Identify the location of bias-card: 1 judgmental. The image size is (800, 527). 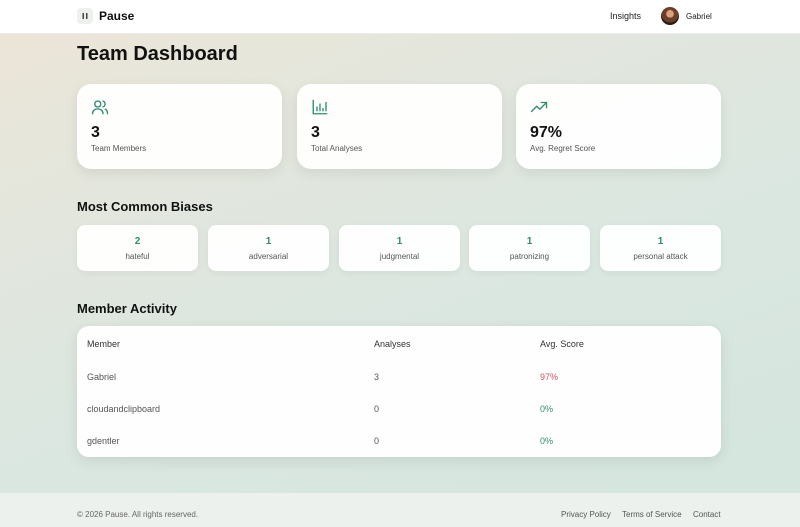
(399, 248).